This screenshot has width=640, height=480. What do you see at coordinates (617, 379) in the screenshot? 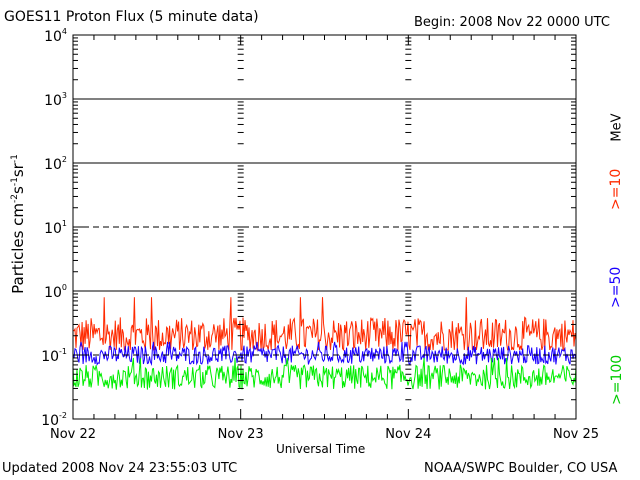
I see `legend-series-100: >=100` at bounding box center [617, 379].